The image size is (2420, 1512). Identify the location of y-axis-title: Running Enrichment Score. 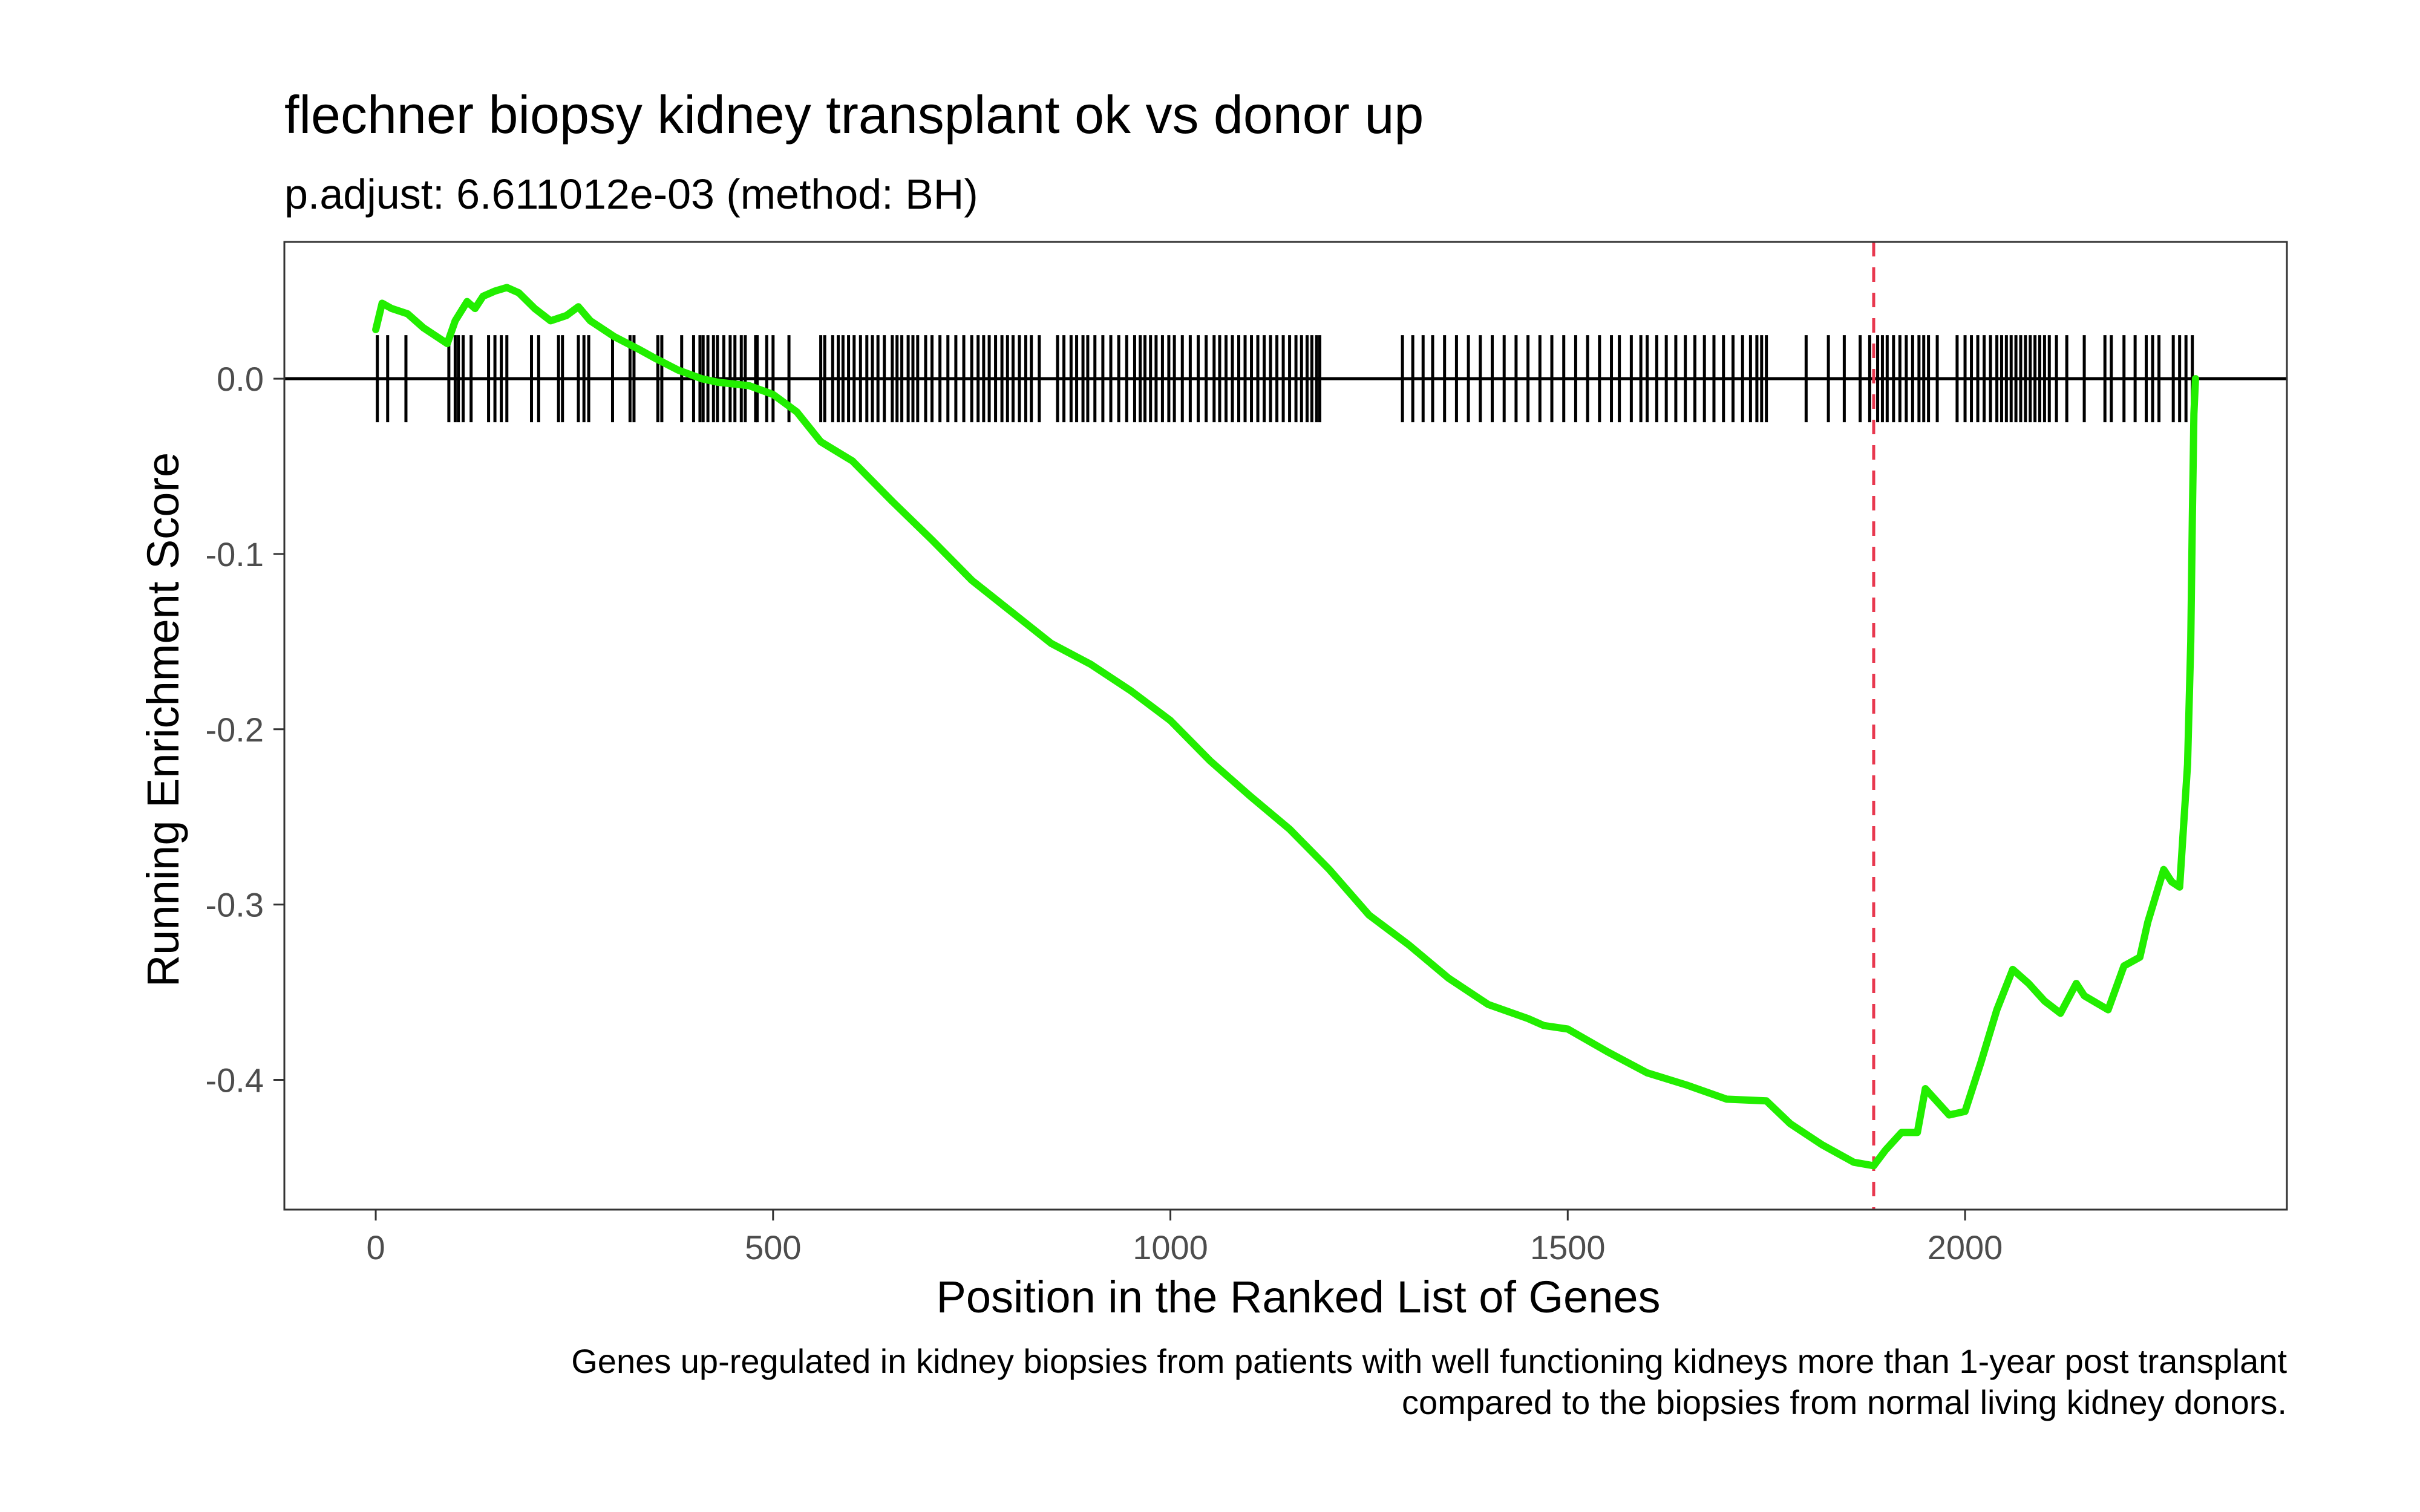
(163, 720).